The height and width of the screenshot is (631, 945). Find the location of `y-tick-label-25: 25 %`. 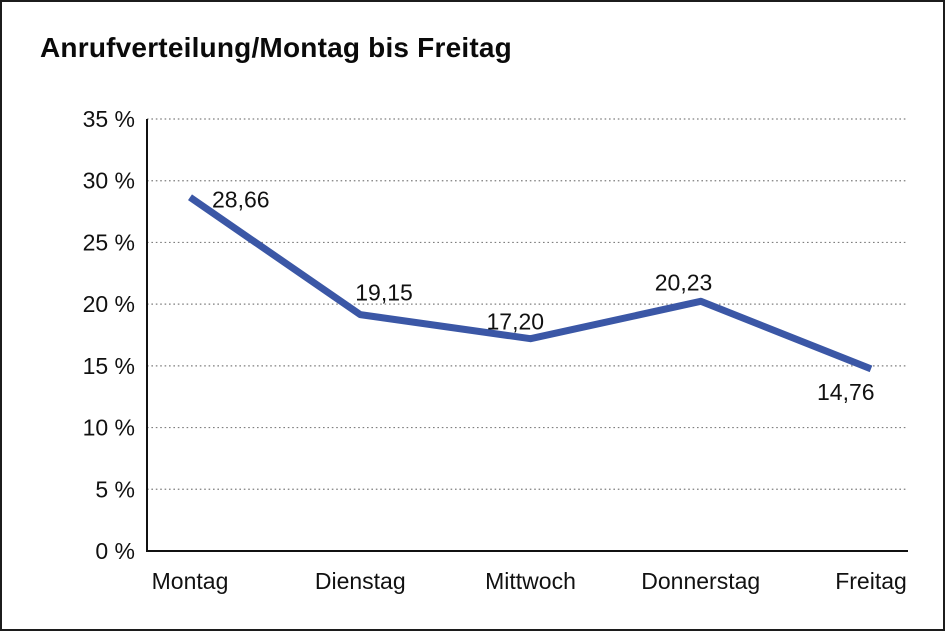

y-tick-label-25: 25 % is located at coordinates (109, 242).